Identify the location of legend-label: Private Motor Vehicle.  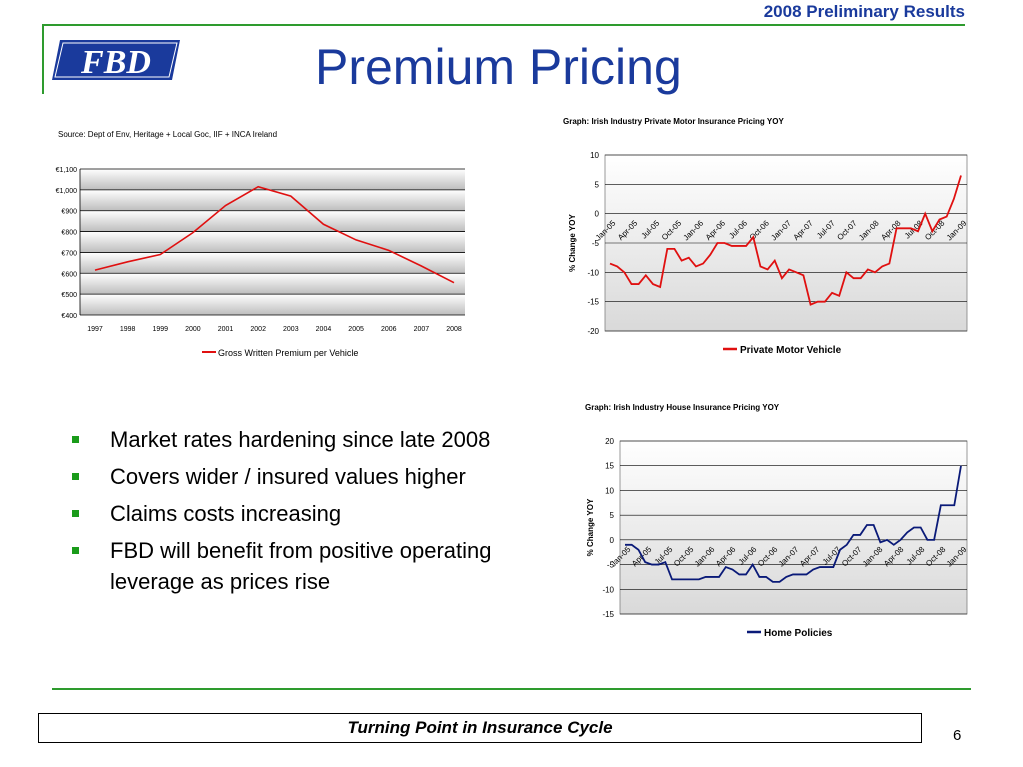
(791, 350).